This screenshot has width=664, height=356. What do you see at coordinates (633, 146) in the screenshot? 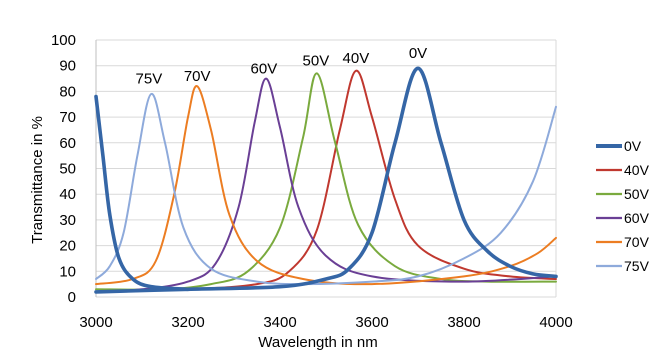
I see `legend-label: 0V` at bounding box center [633, 146].